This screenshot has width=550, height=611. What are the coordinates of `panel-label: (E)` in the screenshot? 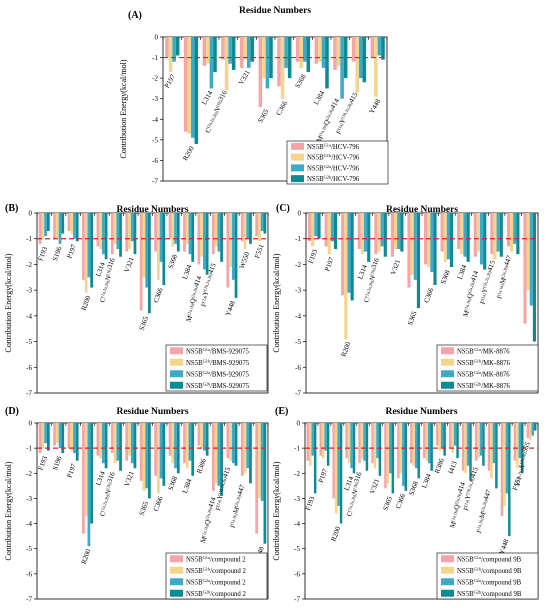 It's located at (281, 411).